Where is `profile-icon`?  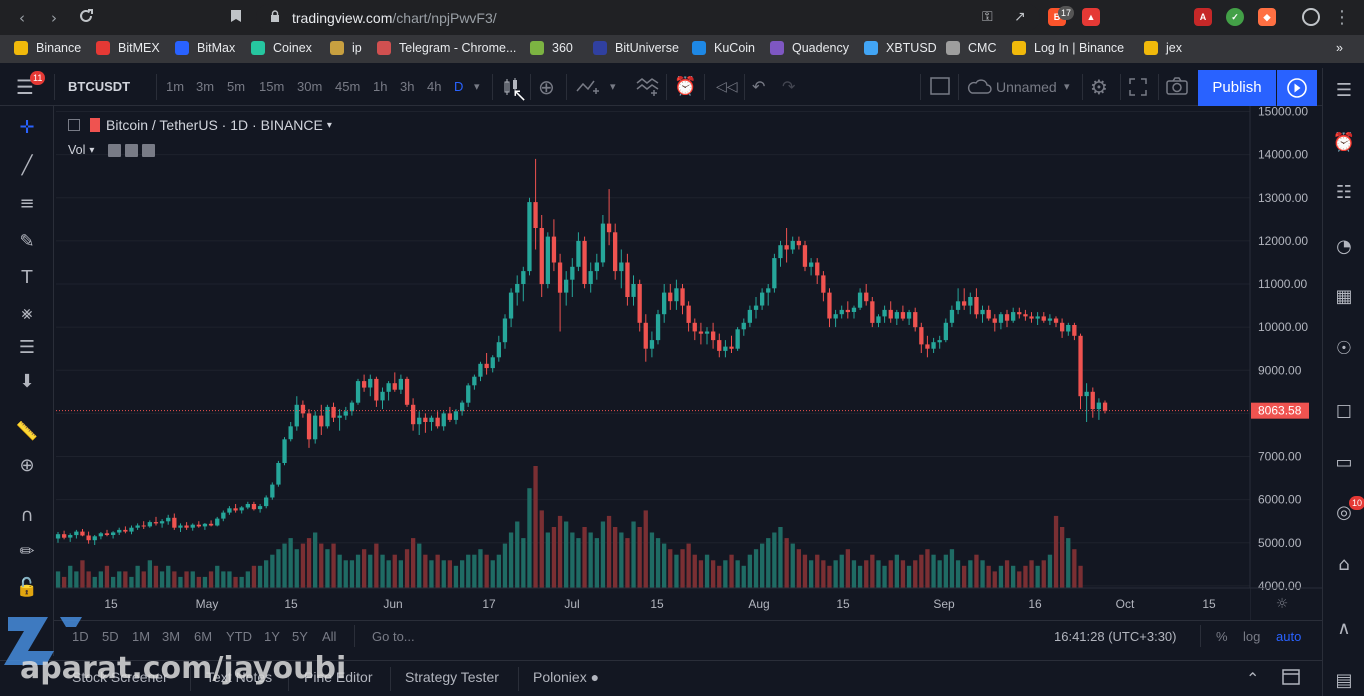 profile-icon is located at coordinates (1311, 17).